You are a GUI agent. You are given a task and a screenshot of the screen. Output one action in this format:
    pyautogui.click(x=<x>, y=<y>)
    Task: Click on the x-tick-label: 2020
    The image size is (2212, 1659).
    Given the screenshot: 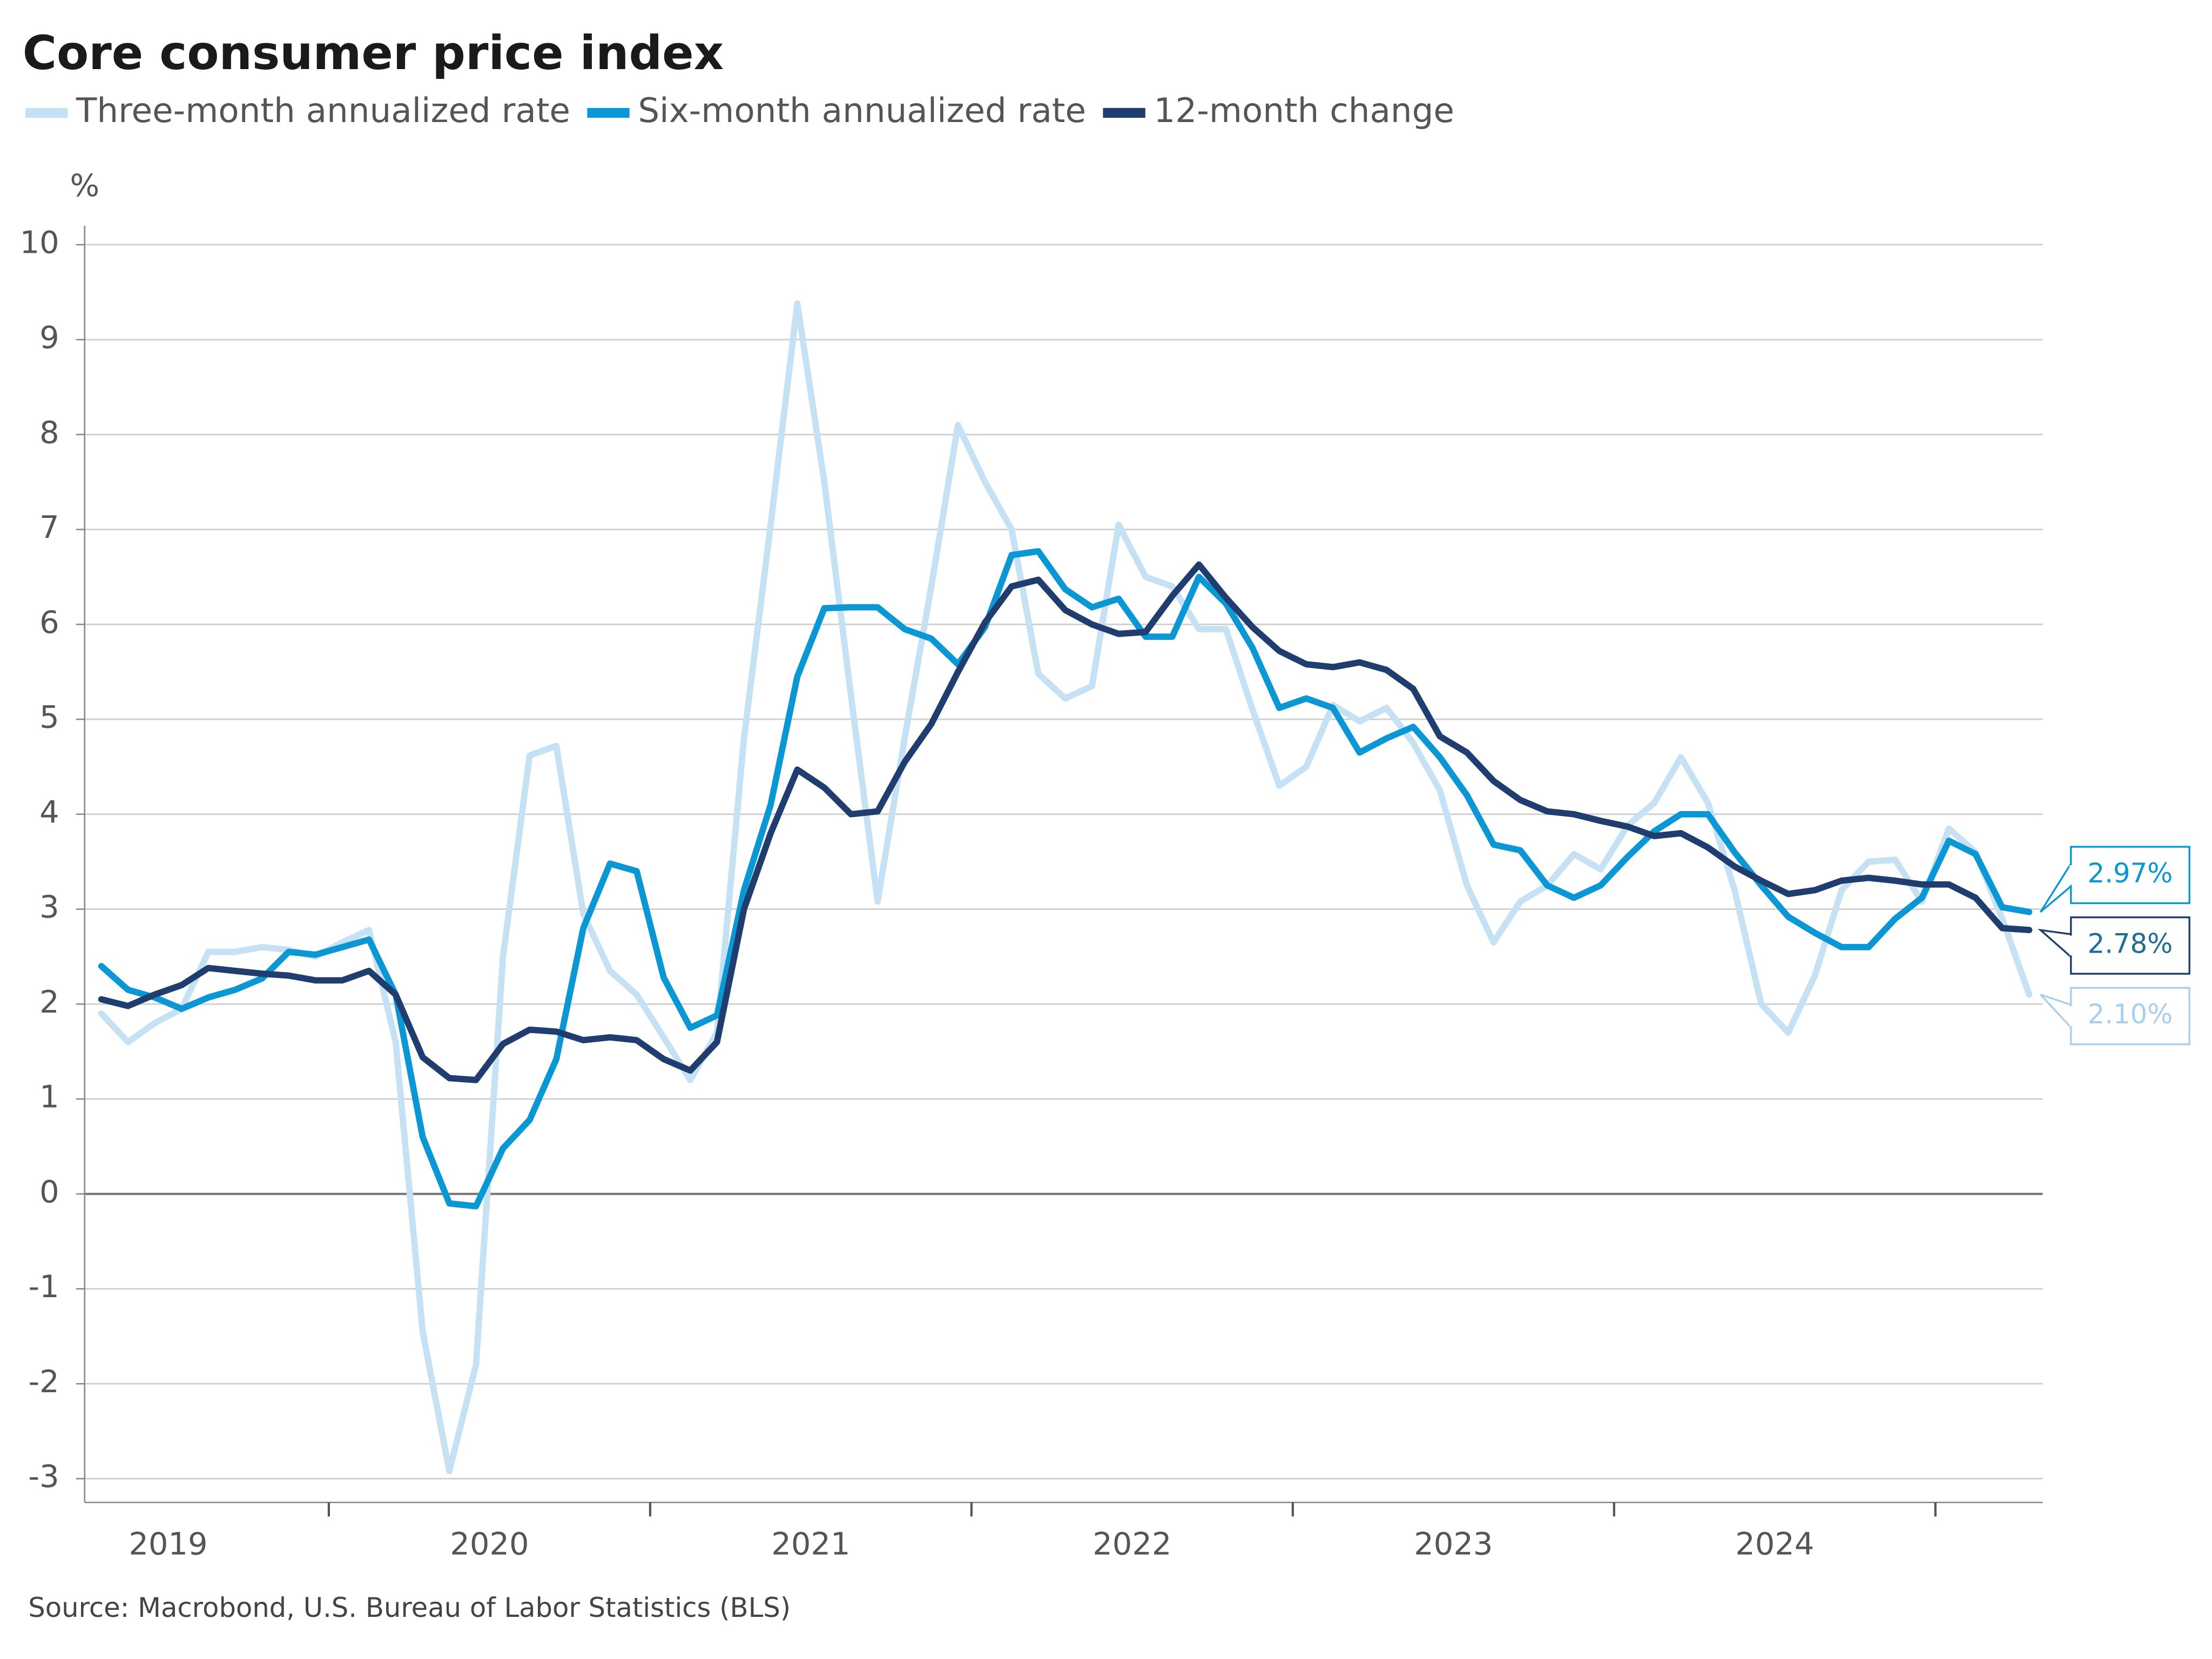 What is the action you would take?
    pyautogui.click(x=489, y=1544)
    